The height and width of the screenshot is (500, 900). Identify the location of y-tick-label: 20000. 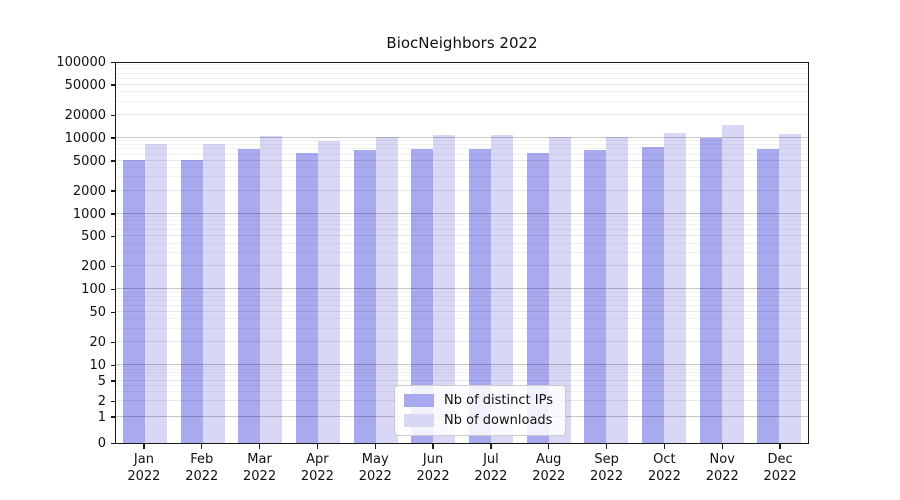
(85, 115).